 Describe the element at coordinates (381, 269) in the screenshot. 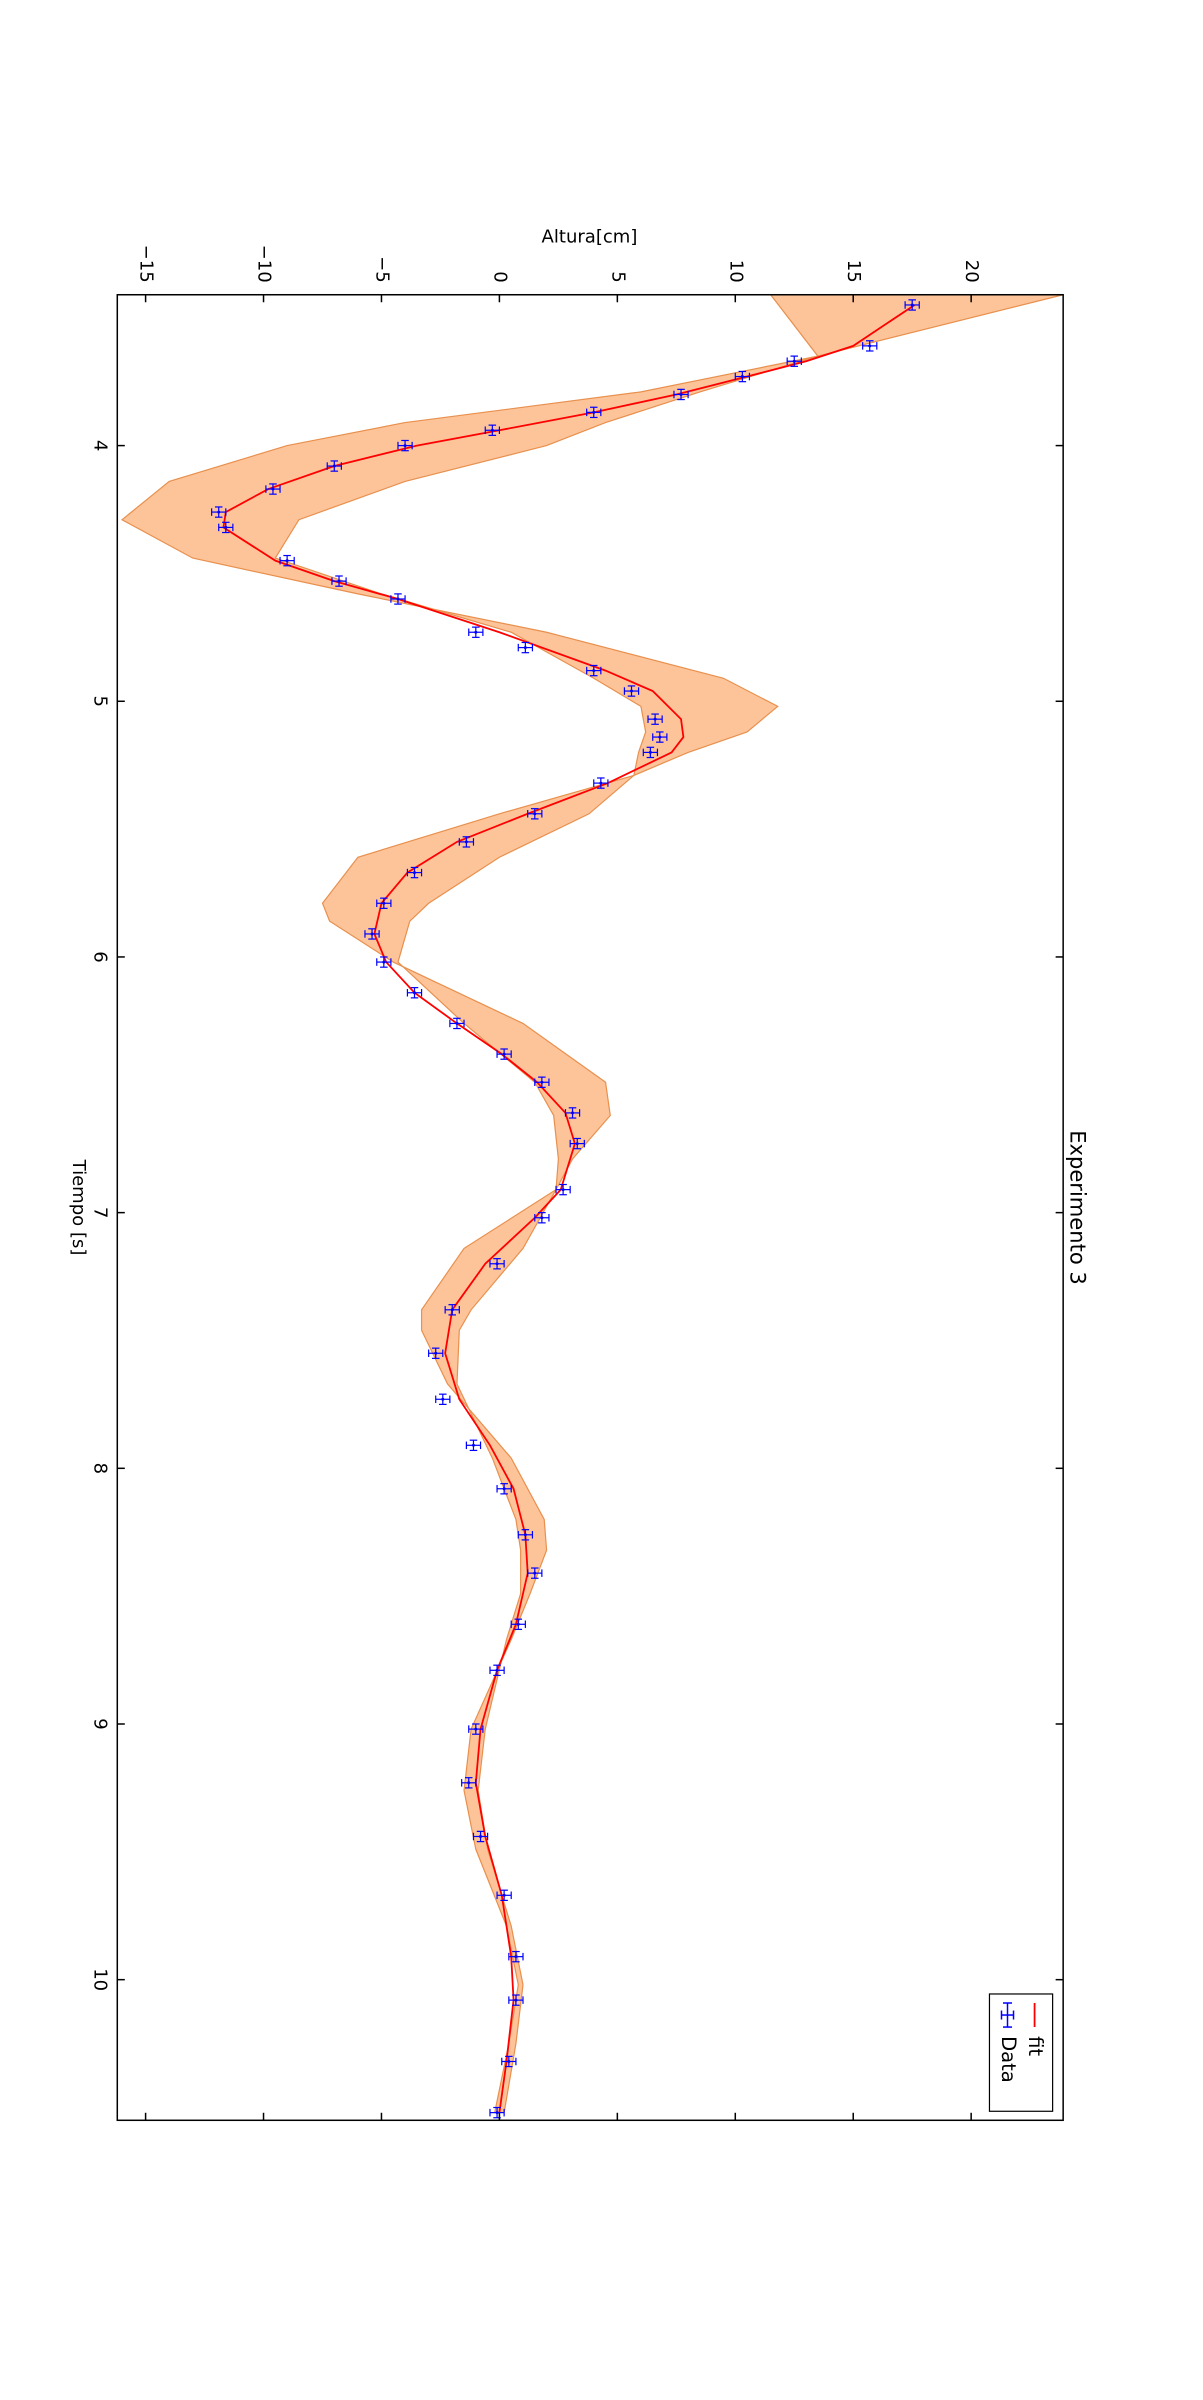

I see `y-tick-label: −5` at that location.